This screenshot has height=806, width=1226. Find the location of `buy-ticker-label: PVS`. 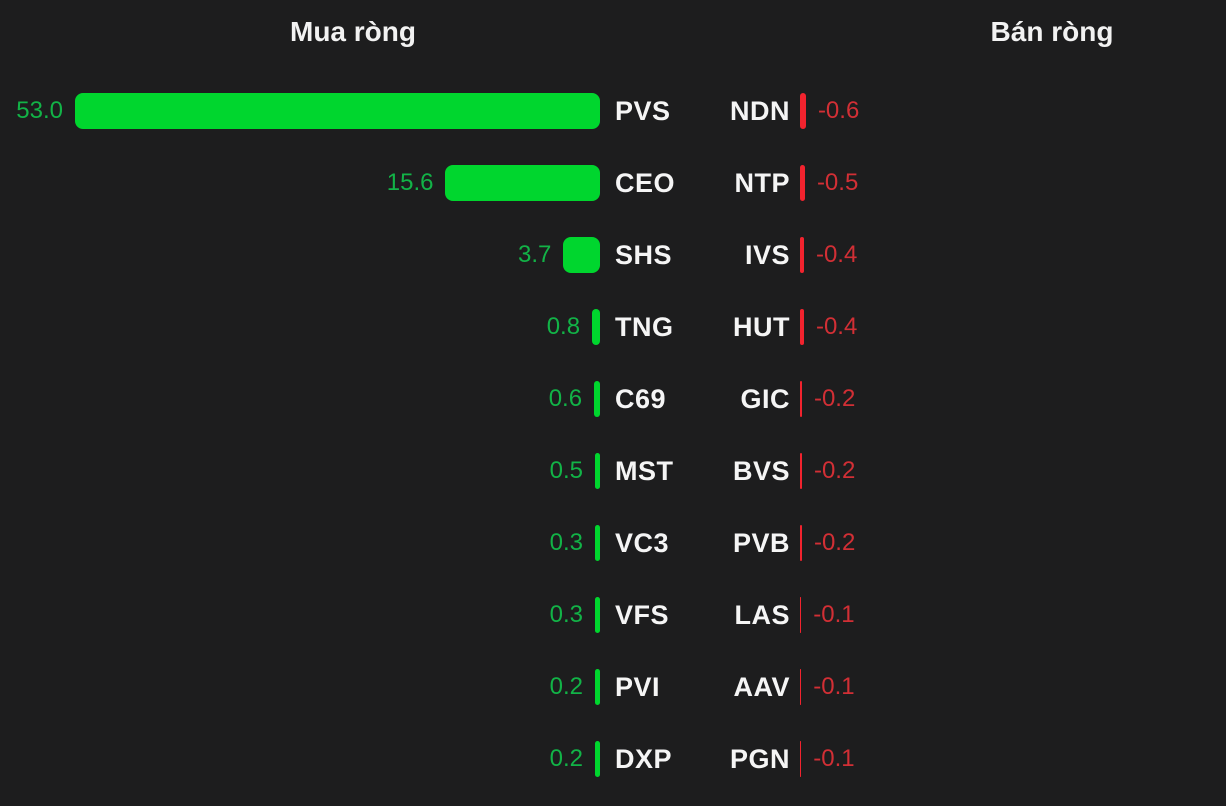

buy-ticker-label: PVS is located at coordinates (643, 110).